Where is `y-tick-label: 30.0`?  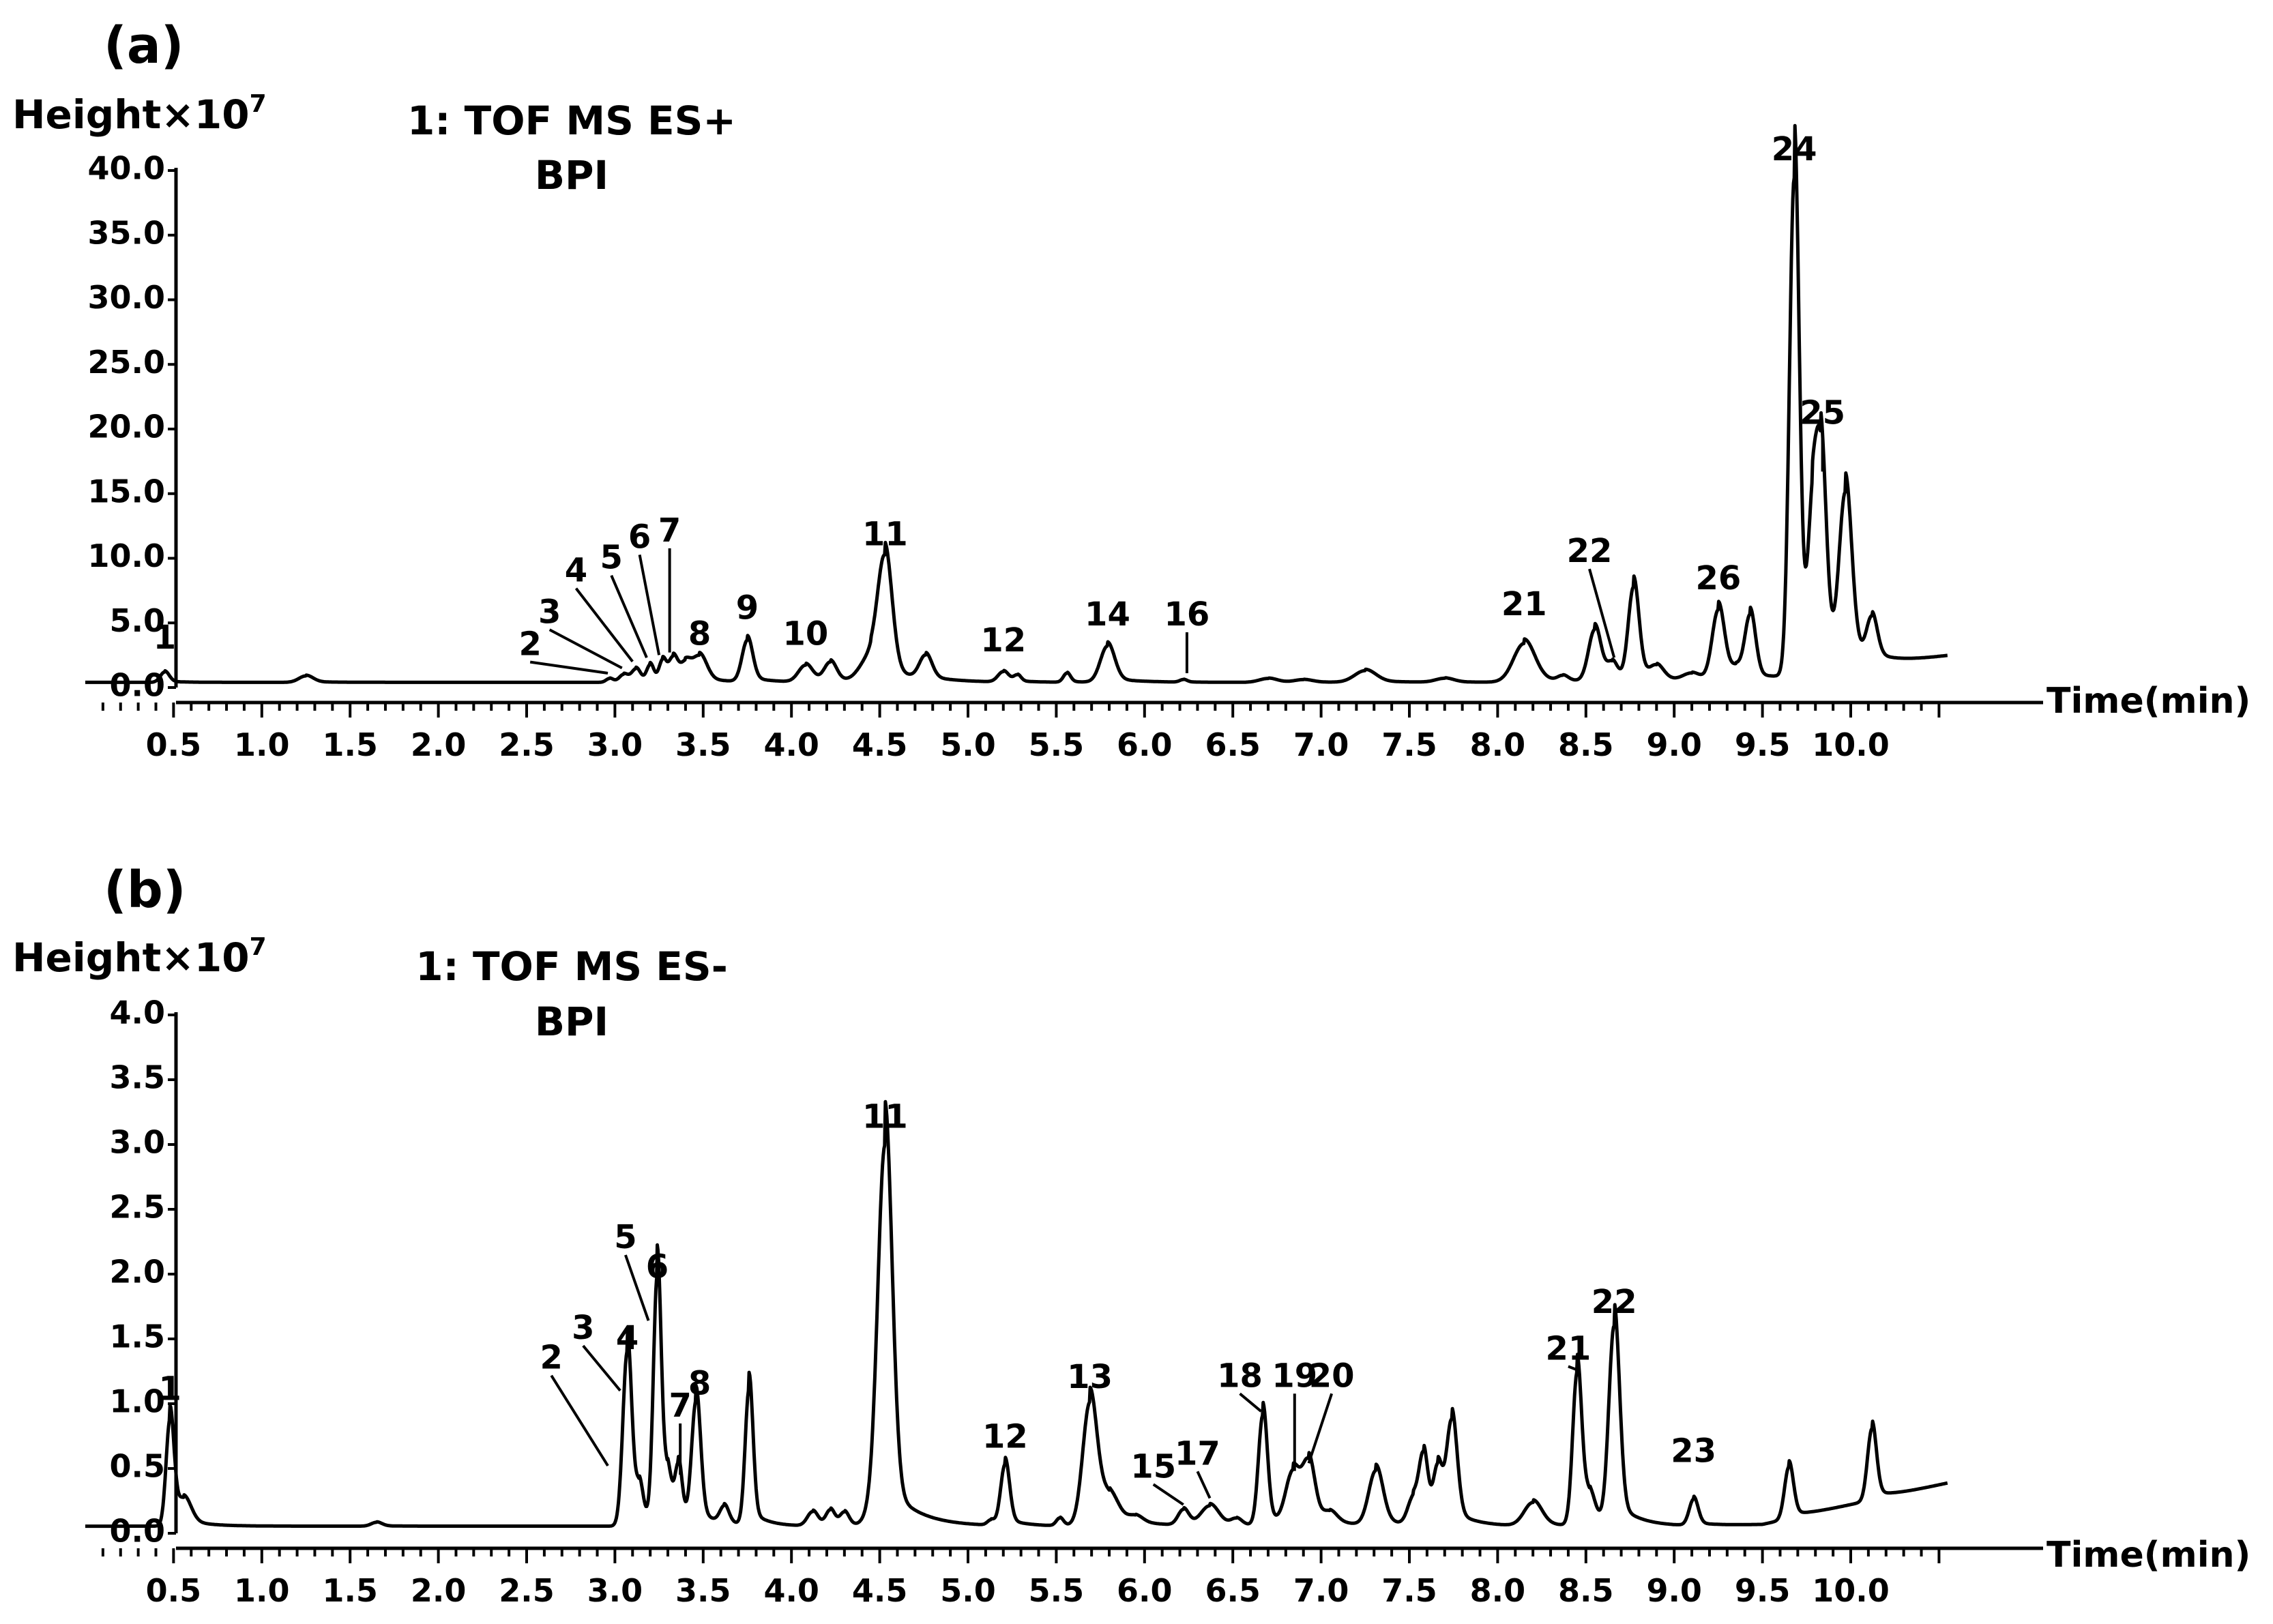 y-tick-label: 30.0 is located at coordinates (127, 297).